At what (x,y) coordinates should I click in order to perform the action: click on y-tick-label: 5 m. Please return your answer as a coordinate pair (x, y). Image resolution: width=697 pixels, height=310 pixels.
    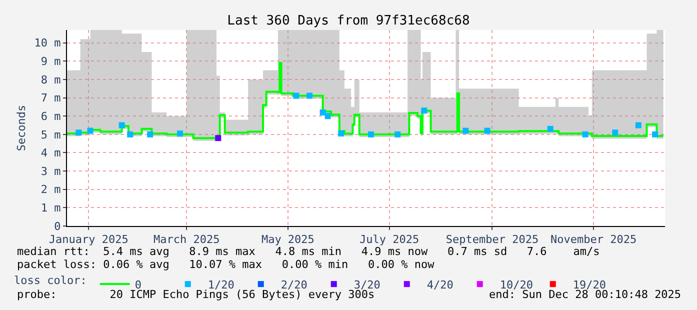
    Looking at the image, I should click on (51, 135).